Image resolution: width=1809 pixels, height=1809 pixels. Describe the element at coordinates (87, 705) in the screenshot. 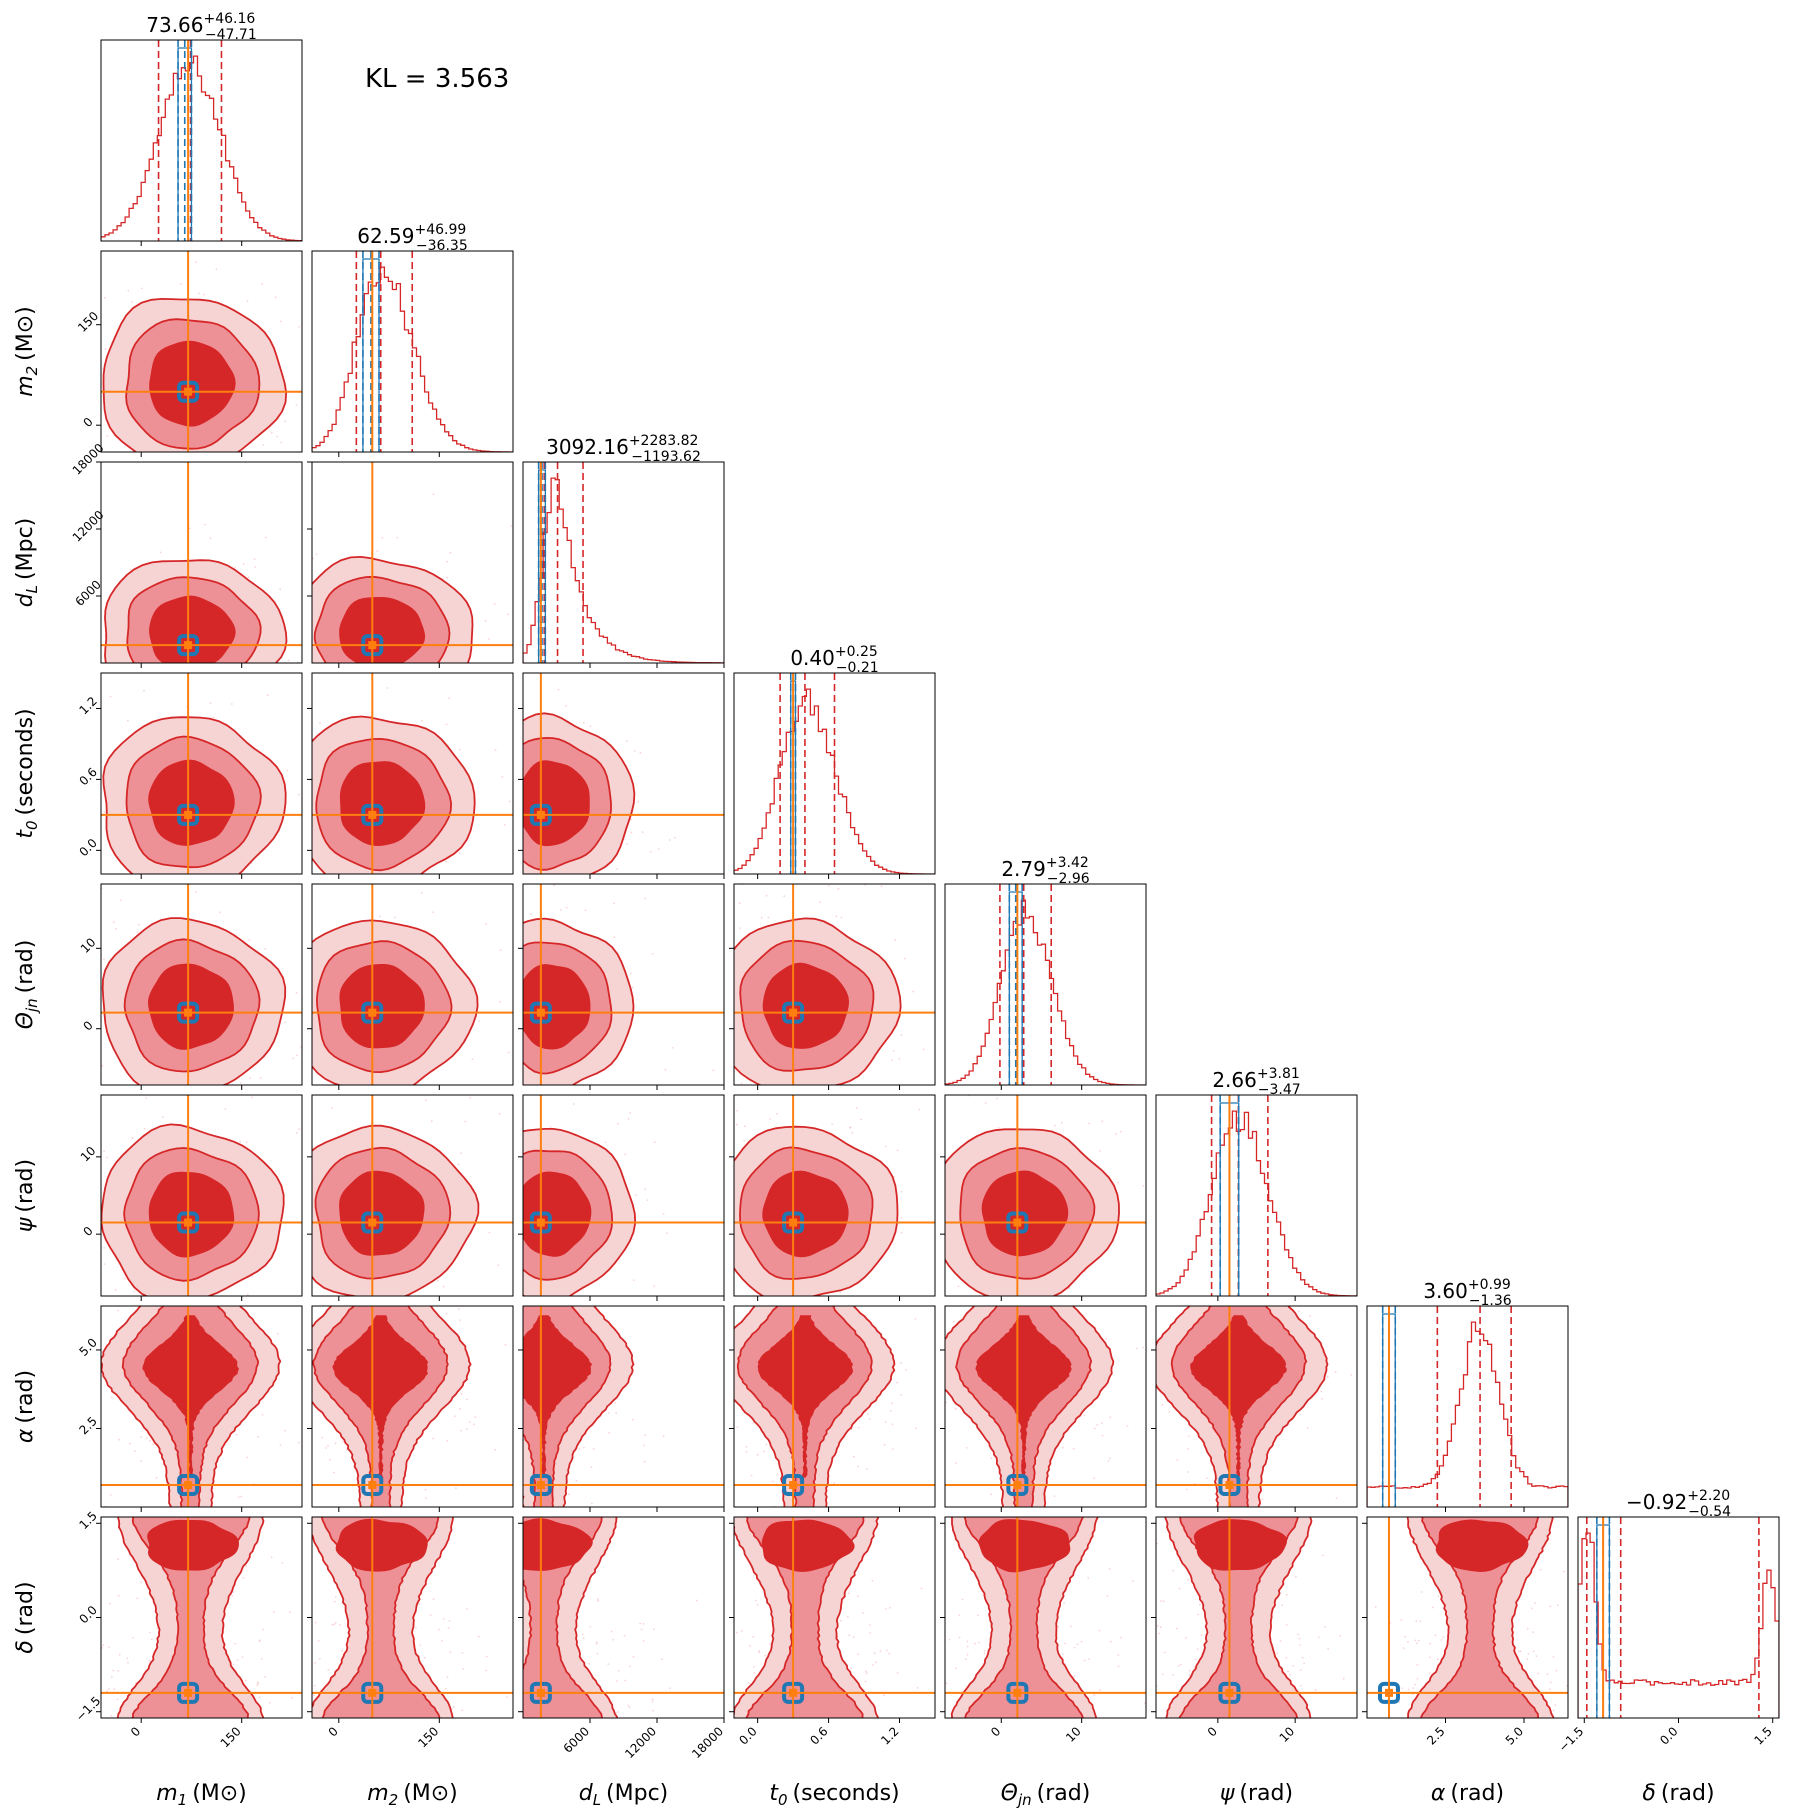

I see `y-tick-label-3-2: 1.2` at that location.